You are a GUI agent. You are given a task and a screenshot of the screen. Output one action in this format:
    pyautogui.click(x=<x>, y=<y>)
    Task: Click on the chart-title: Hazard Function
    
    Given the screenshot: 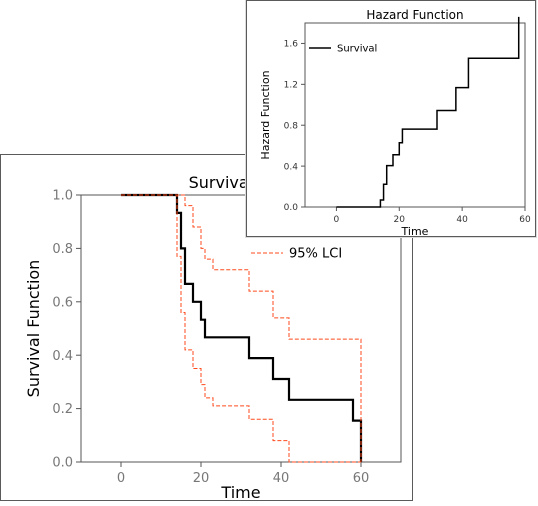 What is the action you would take?
    pyautogui.click(x=414, y=15)
    